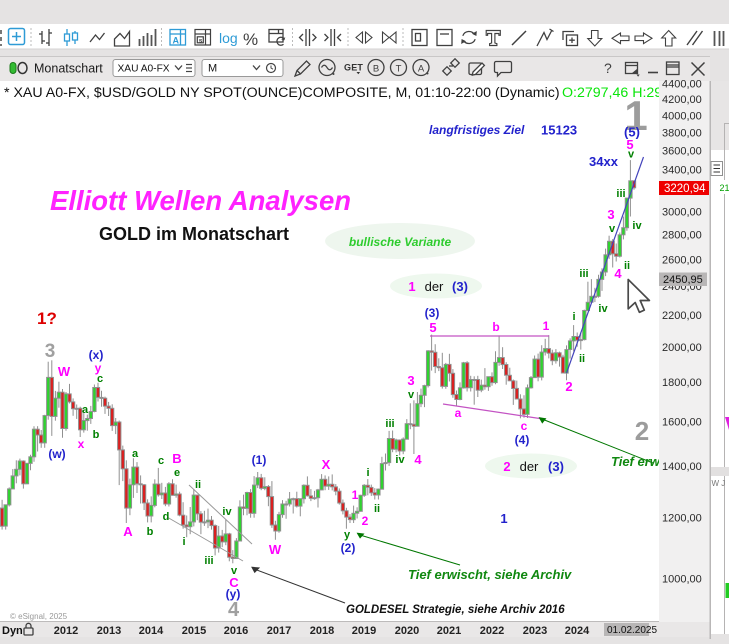 This screenshot has width=729, height=644. What do you see at coordinates (12, 631) in the screenshot?
I see `svg-text: Dyn` at bounding box center [12, 631].